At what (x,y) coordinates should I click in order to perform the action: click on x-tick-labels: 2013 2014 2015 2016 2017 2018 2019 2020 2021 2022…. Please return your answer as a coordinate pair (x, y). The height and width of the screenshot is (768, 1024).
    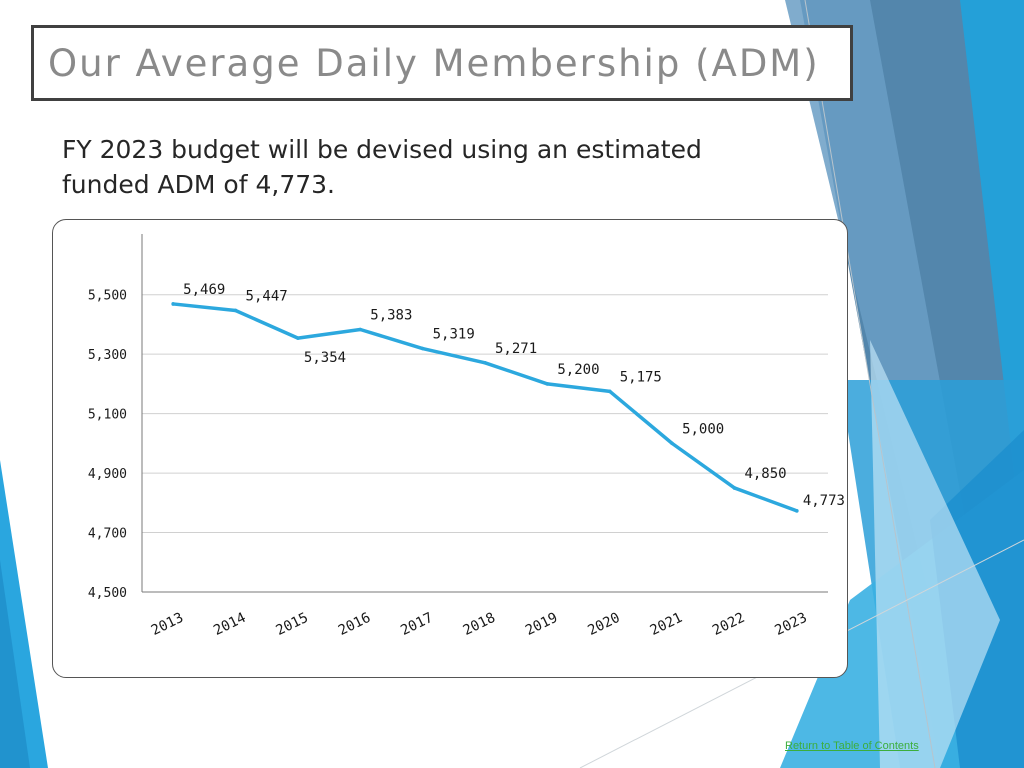
    Looking at the image, I should click on (479, 624).